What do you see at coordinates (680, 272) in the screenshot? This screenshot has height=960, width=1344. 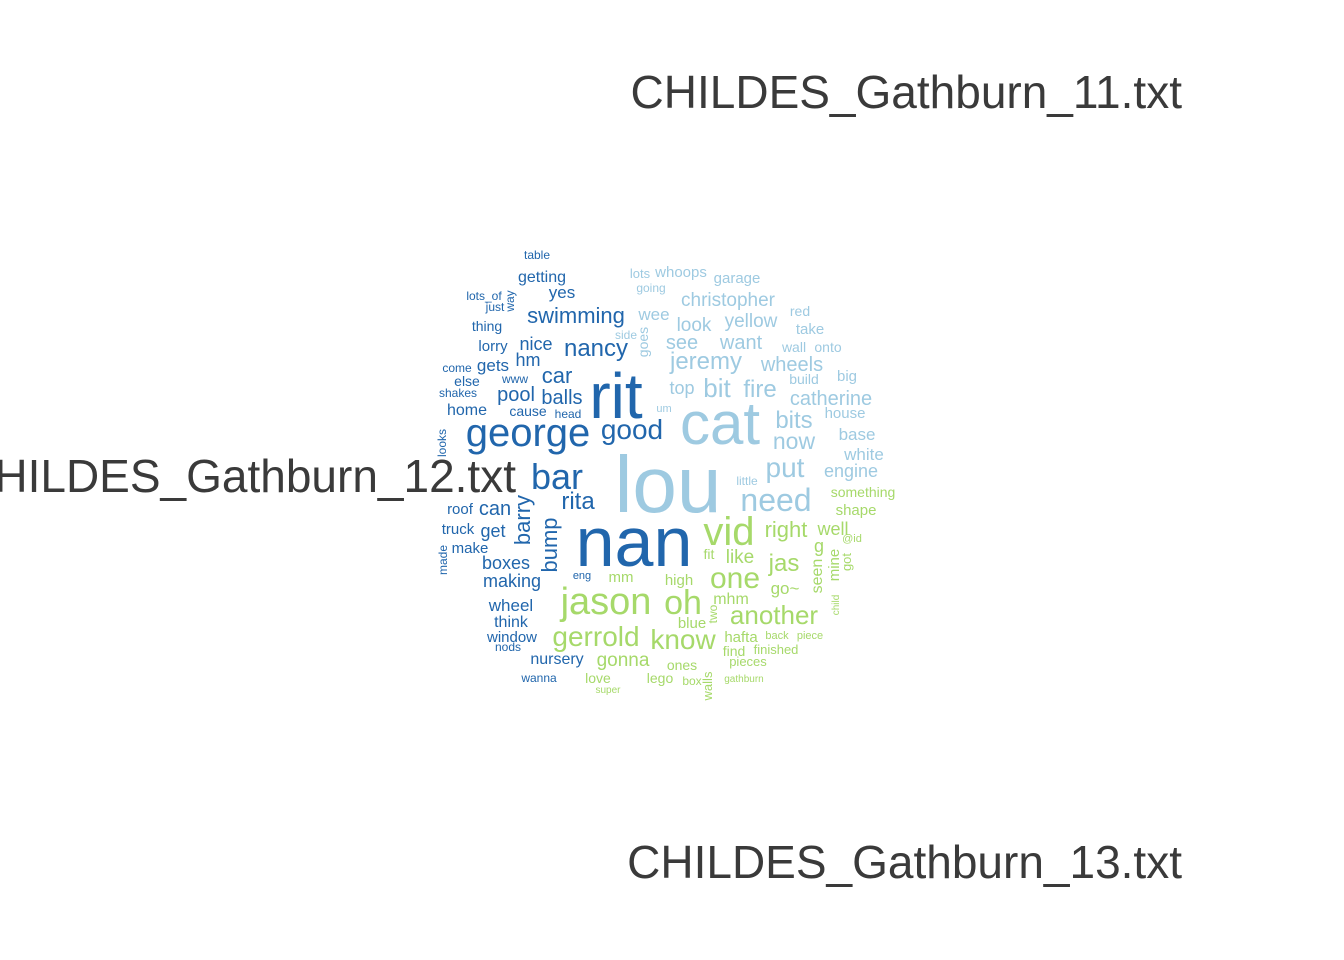 I see `word-whoops: whoops` at bounding box center [680, 272].